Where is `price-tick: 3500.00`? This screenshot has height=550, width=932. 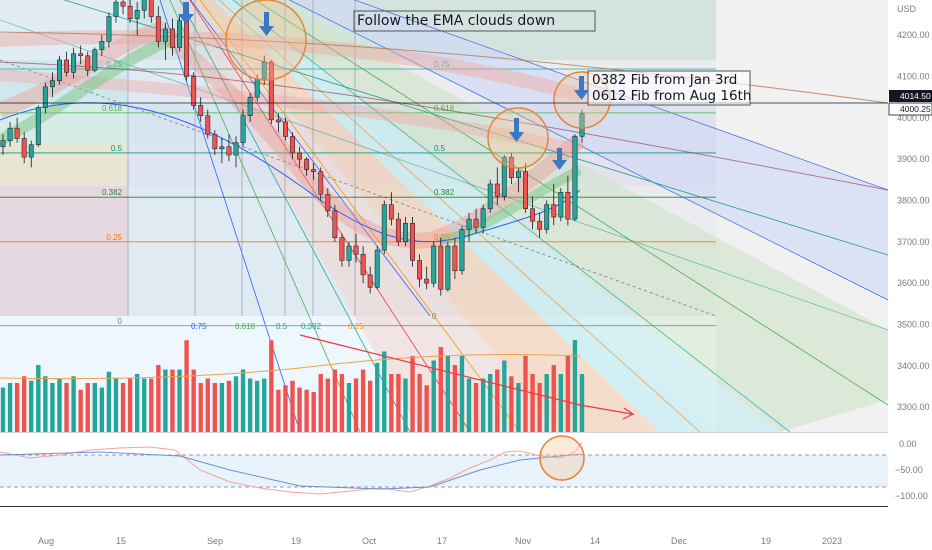 price-tick: 3500.00 is located at coordinates (913, 325).